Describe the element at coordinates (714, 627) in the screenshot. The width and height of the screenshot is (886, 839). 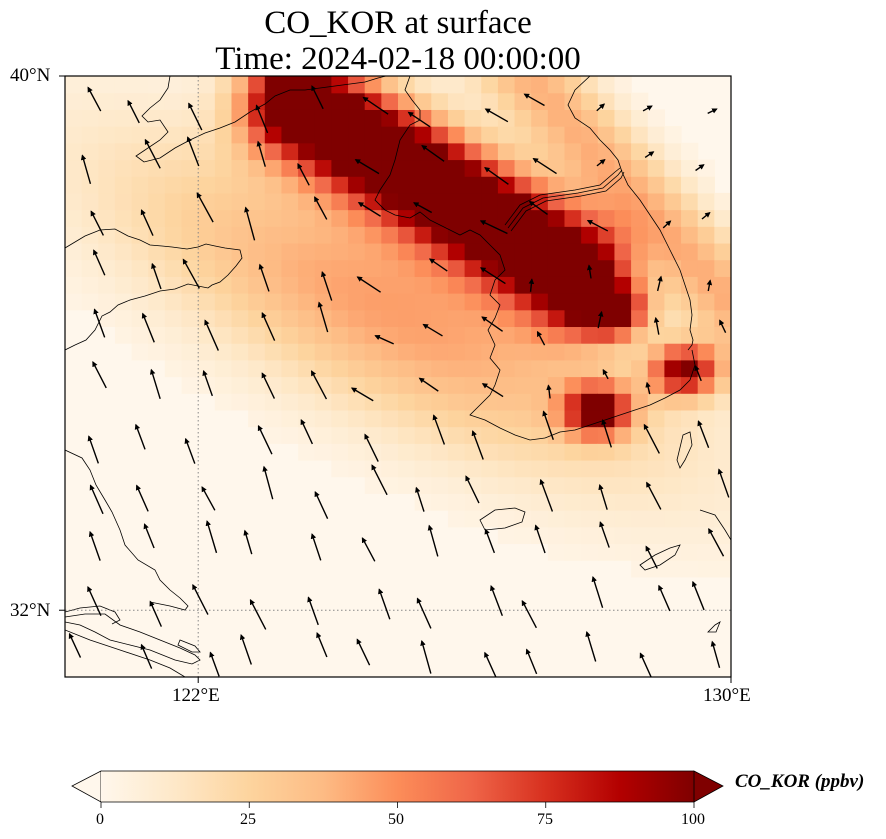
I see `coastline-island-sw` at that location.